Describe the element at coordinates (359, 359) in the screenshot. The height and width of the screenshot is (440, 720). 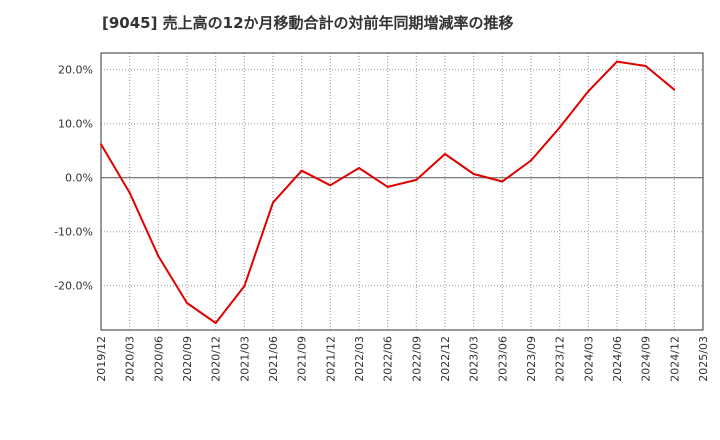
I see `x-tick-label: 2022/03` at that location.